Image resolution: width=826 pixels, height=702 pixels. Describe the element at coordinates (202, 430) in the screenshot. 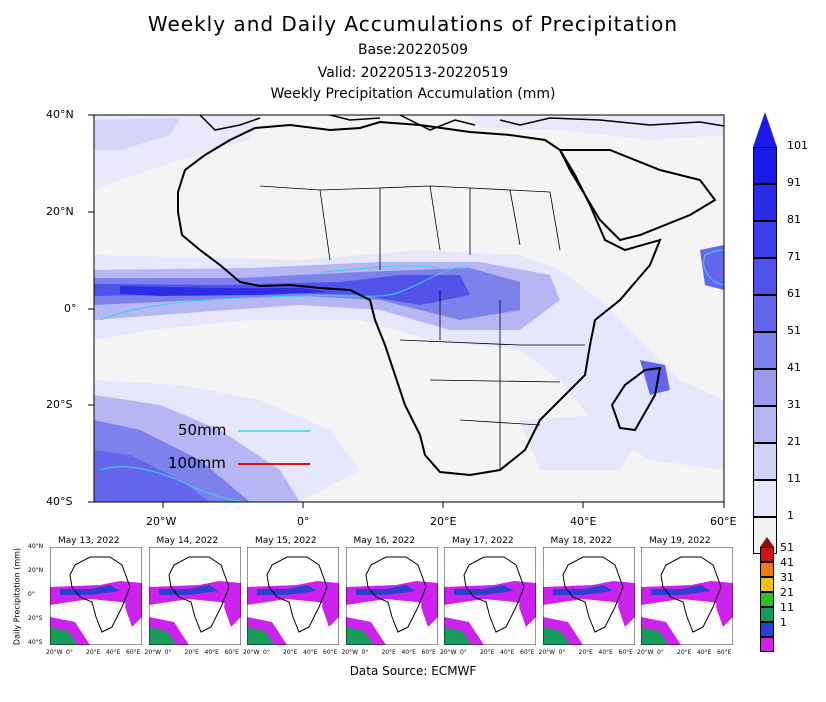

I see `legend-50mm-label: 50mm` at that location.